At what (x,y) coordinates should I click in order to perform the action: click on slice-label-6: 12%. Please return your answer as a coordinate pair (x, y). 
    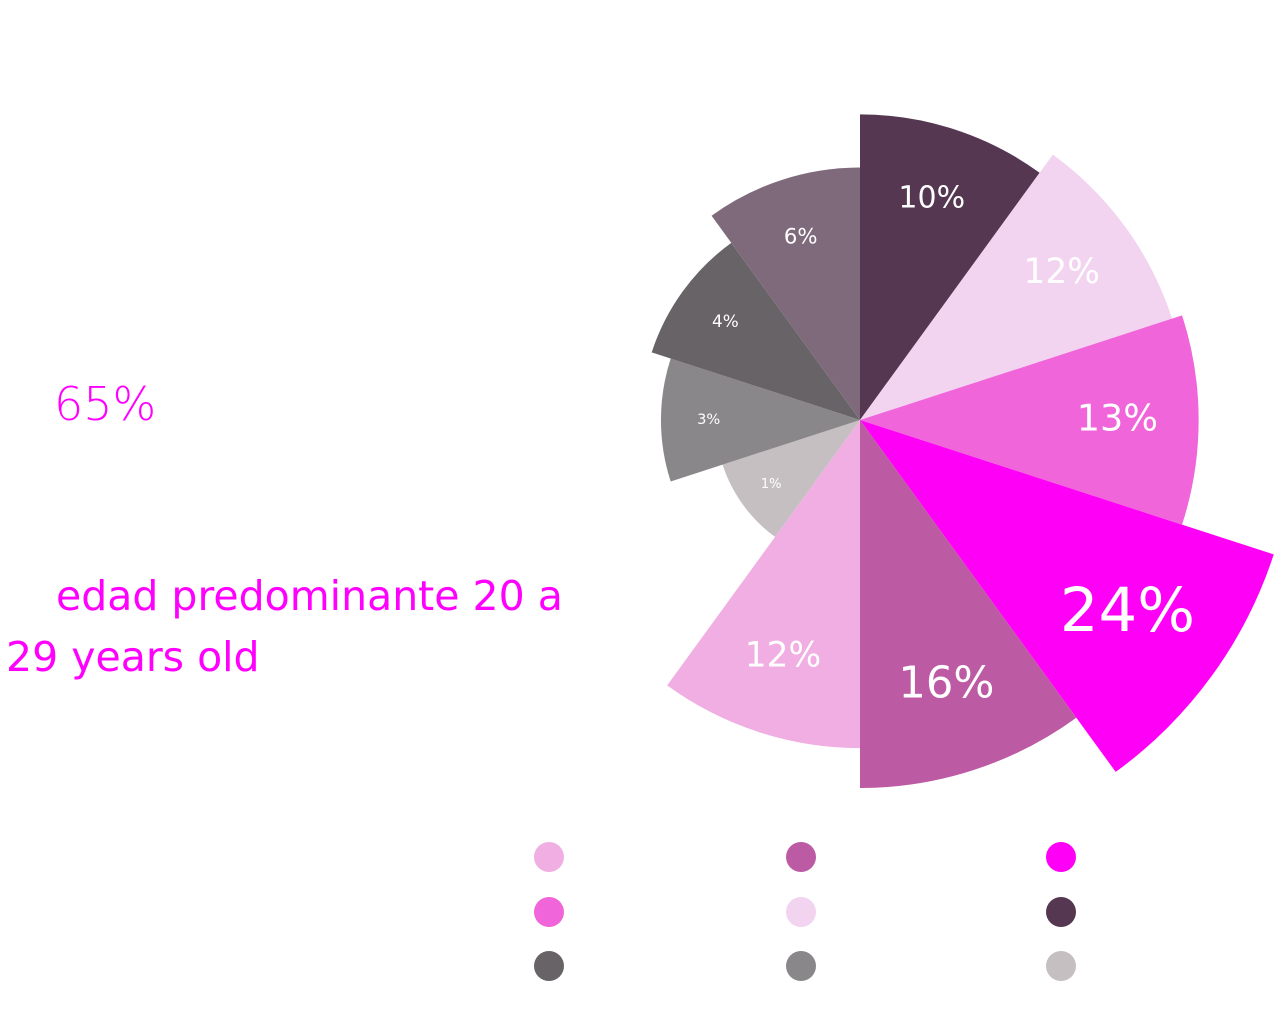
    Looking at the image, I should click on (783, 656).